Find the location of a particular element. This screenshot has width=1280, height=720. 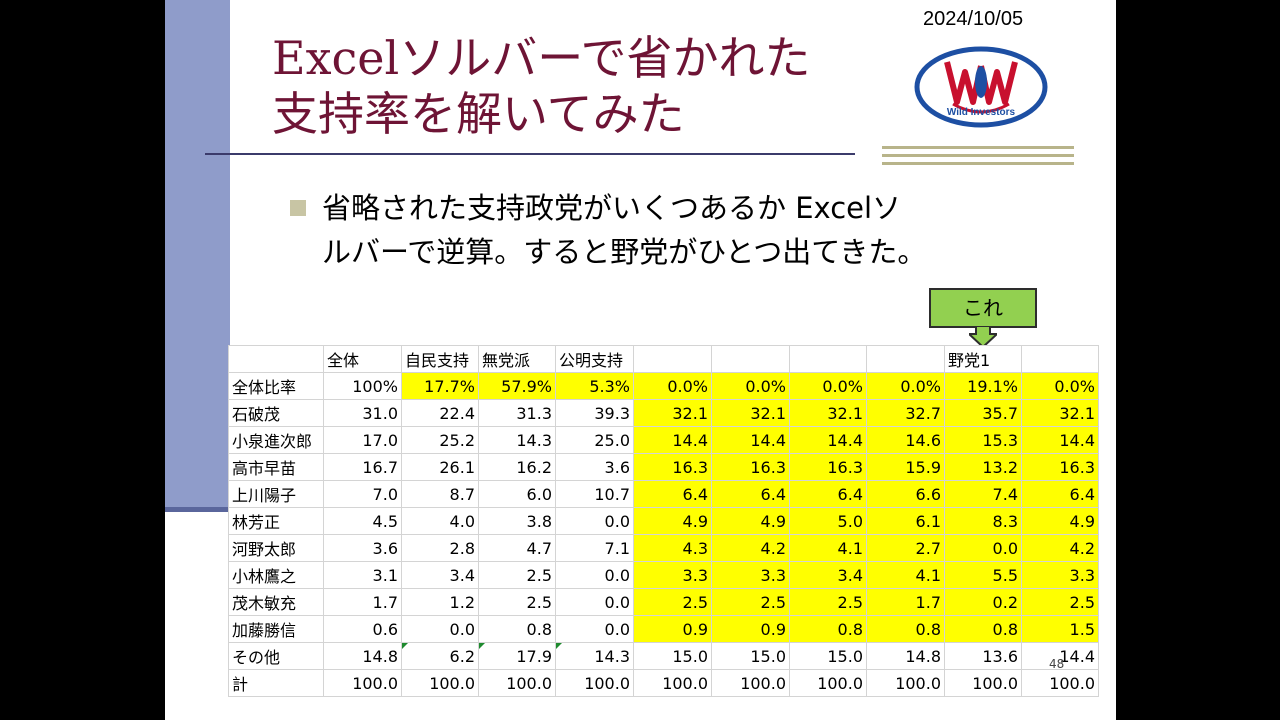

table-cell: 6.0 is located at coordinates (517, 494).